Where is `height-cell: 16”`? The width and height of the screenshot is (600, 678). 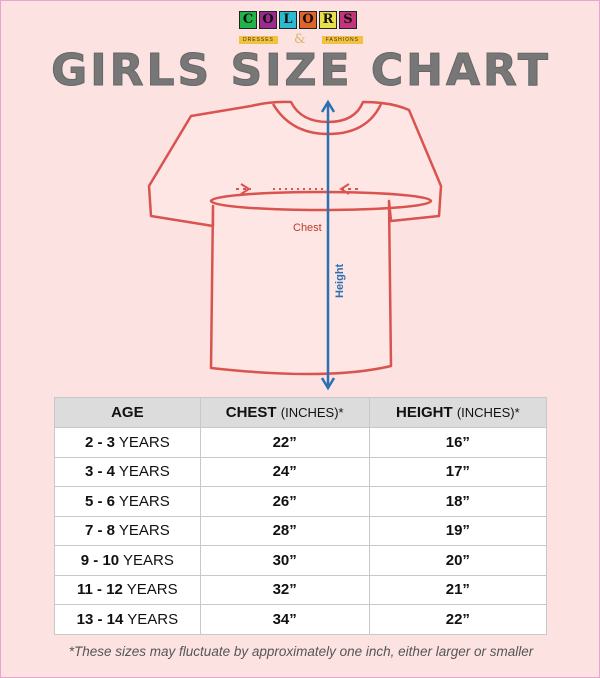 height-cell: 16” is located at coordinates (458, 442).